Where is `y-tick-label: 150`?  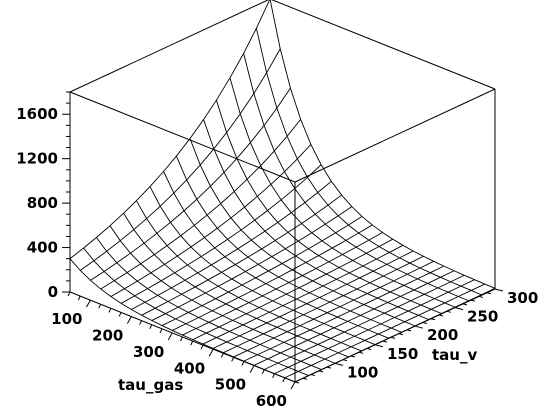
y-tick-label: 150 is located at coordinates (402, 354).